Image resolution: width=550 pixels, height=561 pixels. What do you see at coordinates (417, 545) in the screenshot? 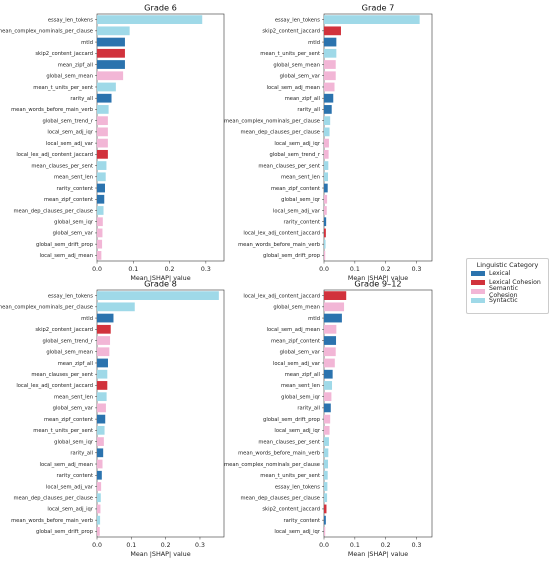
I see `x-tick-label: 0.3` at bounding box center [417, 545].